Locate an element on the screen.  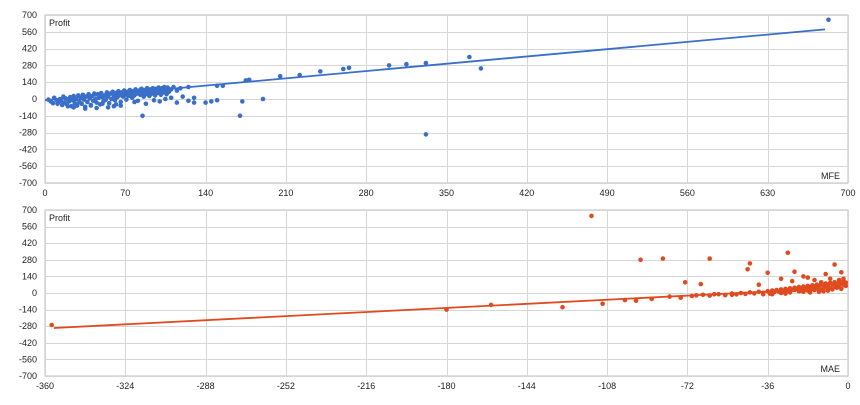
x-tick-label: -360 is located at coordinates (45, 386).